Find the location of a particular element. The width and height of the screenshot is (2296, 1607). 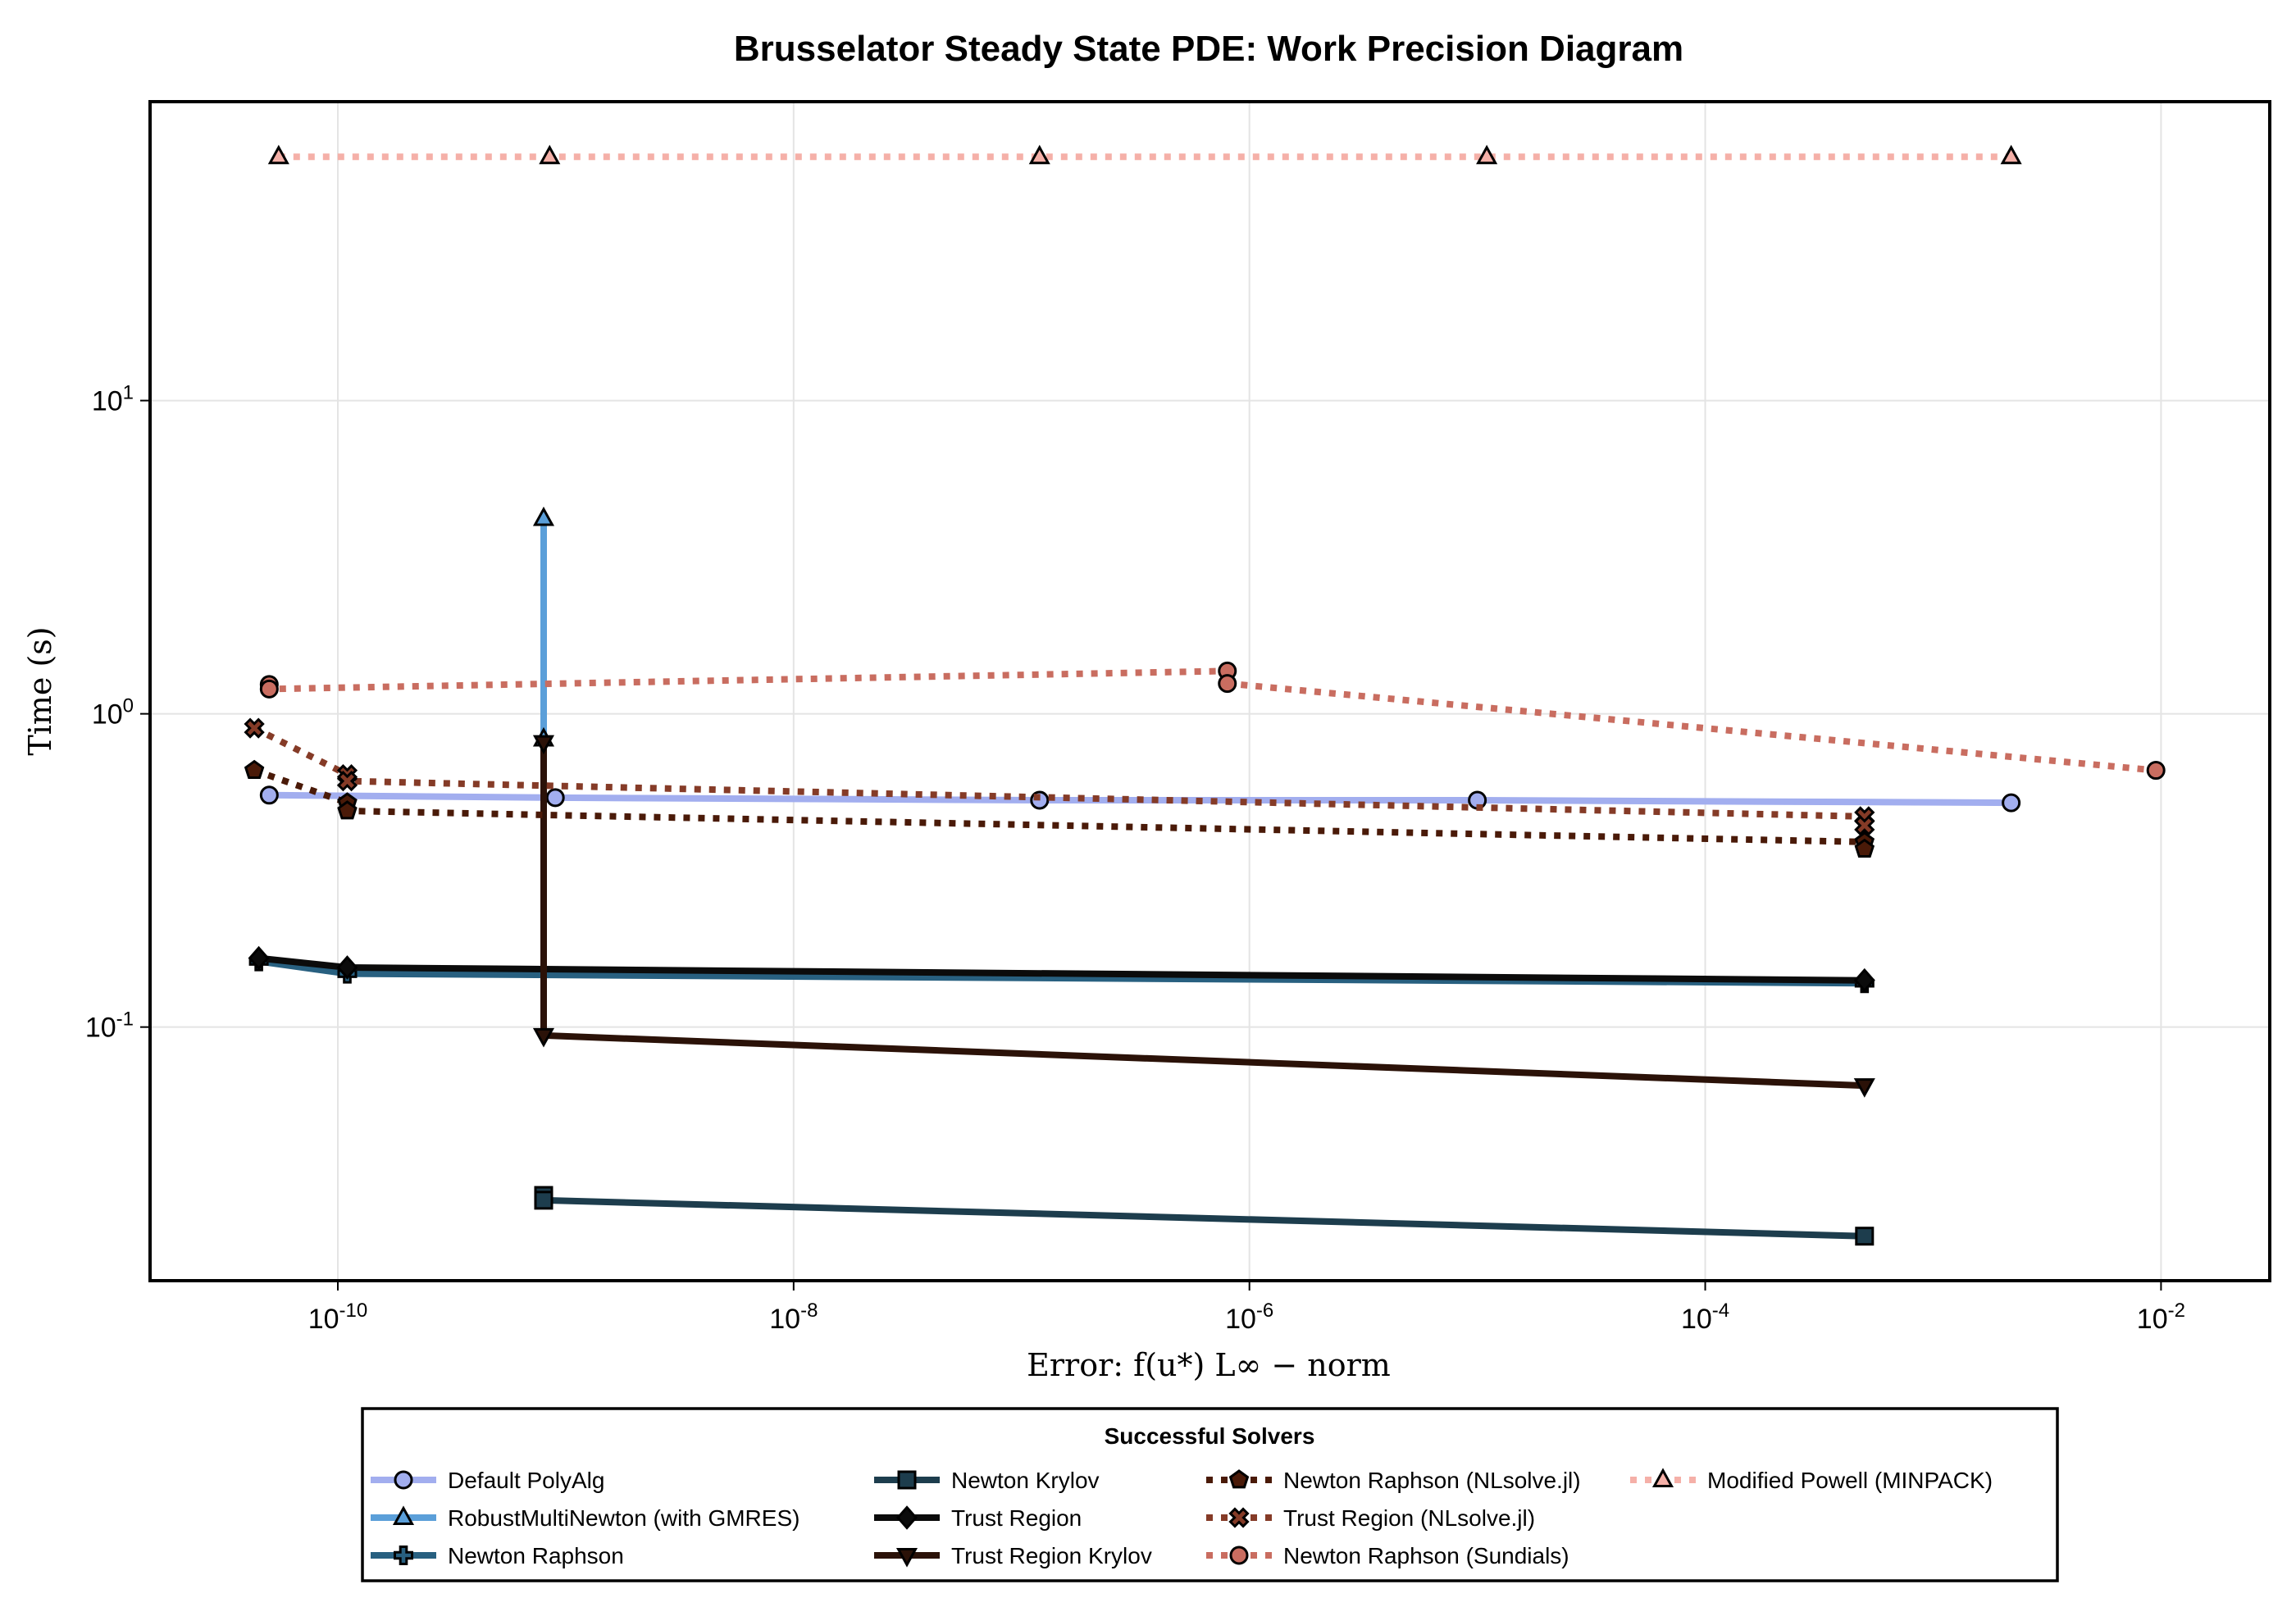

series-trust-region-krylov is located at coordinates (1203, 916).